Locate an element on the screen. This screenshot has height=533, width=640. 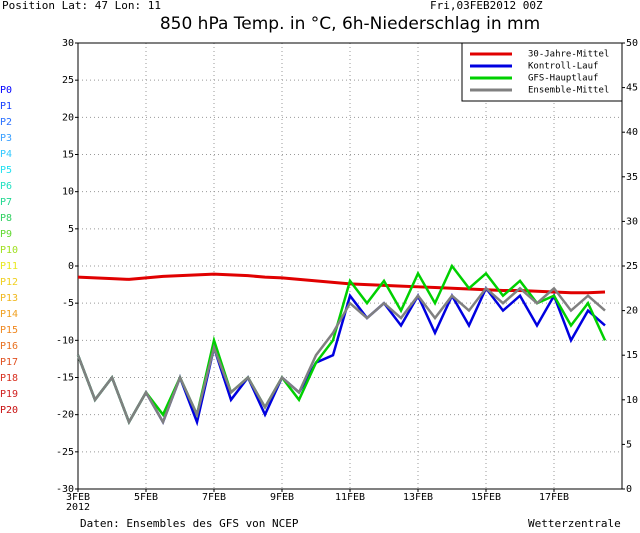
x-tick-label: 11FEB is located at coordinates (350, 497).